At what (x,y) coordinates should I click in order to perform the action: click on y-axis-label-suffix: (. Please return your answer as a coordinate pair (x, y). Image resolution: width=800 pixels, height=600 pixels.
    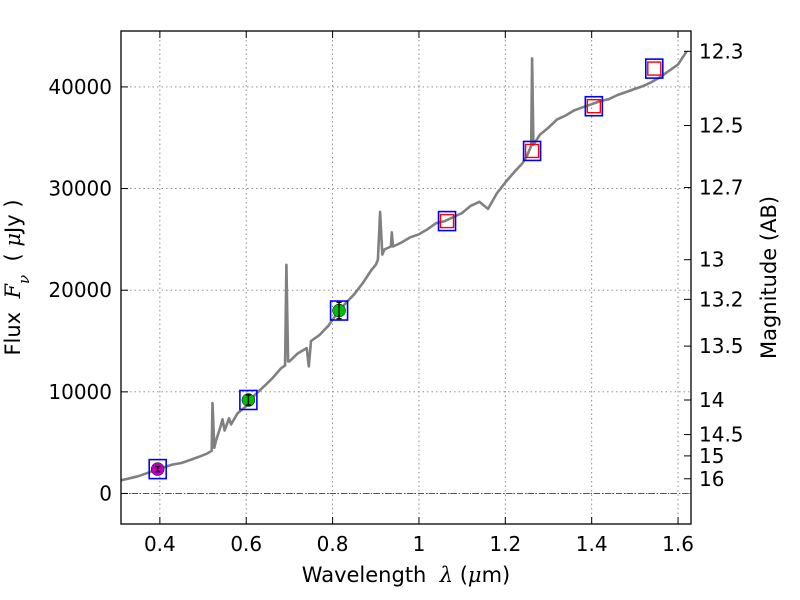
    Looking at the image, I should click on (13, 261).